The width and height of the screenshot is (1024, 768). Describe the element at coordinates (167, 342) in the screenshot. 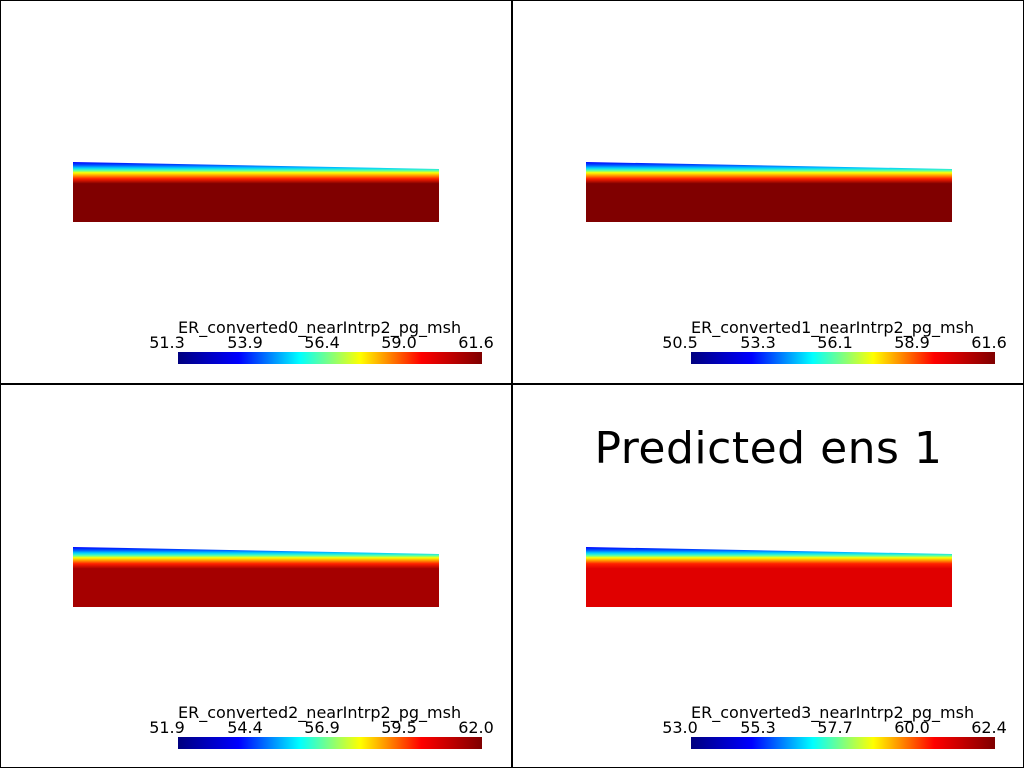

I see `scalar-bar-tick-label: 51.3` at that location.